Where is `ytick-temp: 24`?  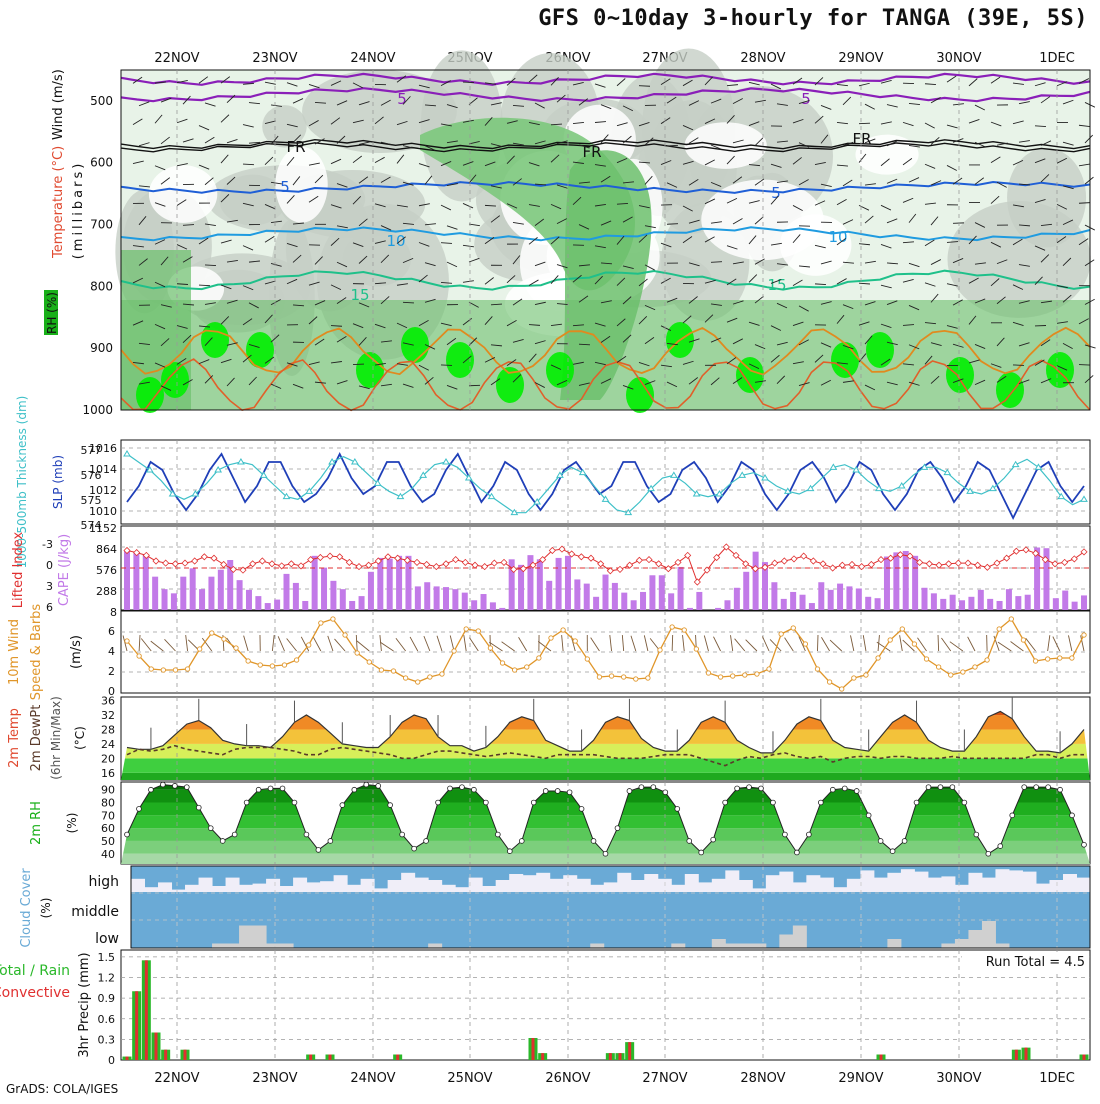 ytick-temp: 24 is located at coordinates (108, 744).